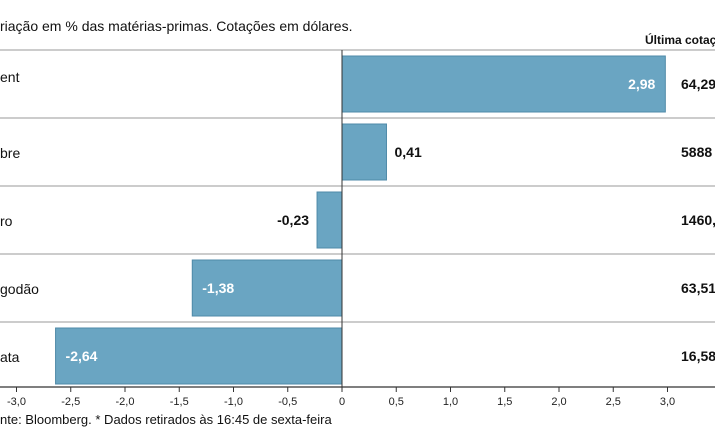  I want to click on category-label: ent, so click(10, 77).